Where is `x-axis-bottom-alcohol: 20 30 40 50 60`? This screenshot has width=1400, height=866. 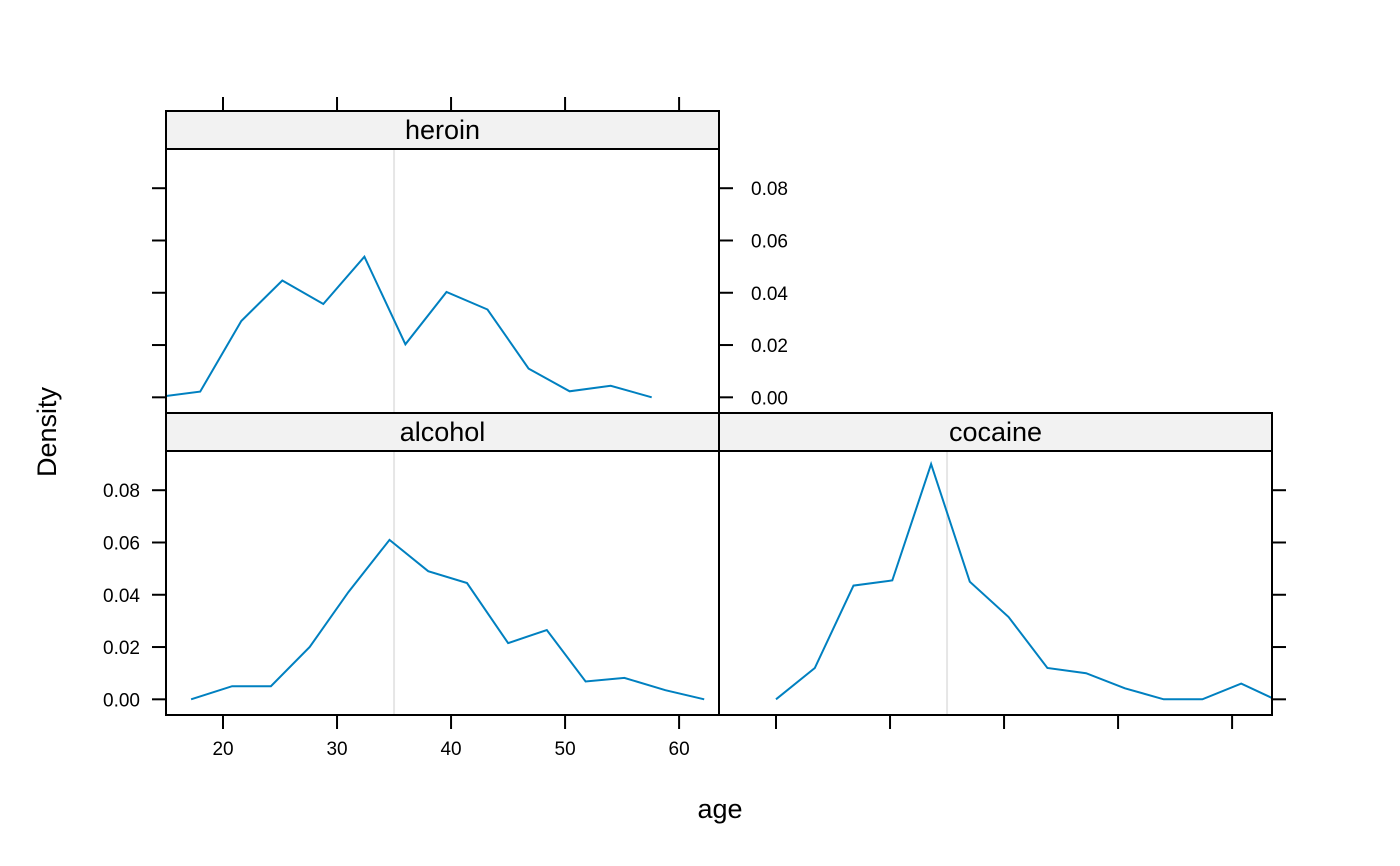
x-axis-bottom-alcohol: 20 30 40 50 60 is located at coordinates (451, 737).